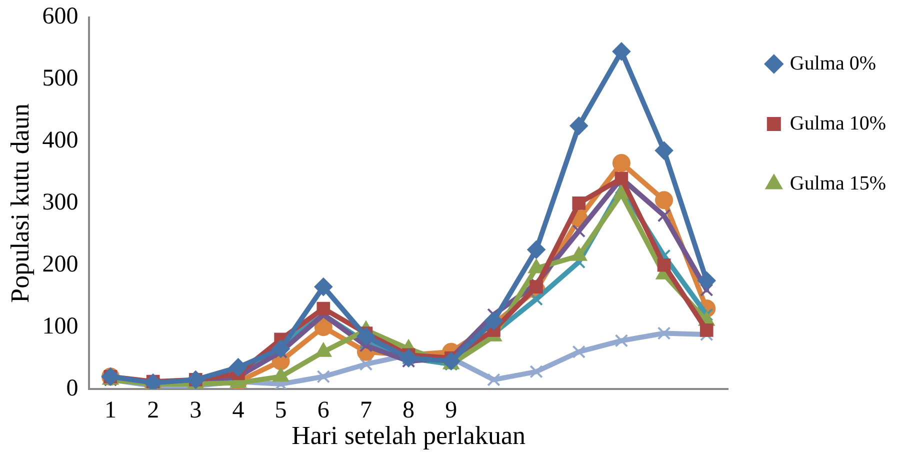  What do you see at coordinates (196, 411) in the screenshot?
I see `x-tick-label: 3` at bounding box center [196, 411].